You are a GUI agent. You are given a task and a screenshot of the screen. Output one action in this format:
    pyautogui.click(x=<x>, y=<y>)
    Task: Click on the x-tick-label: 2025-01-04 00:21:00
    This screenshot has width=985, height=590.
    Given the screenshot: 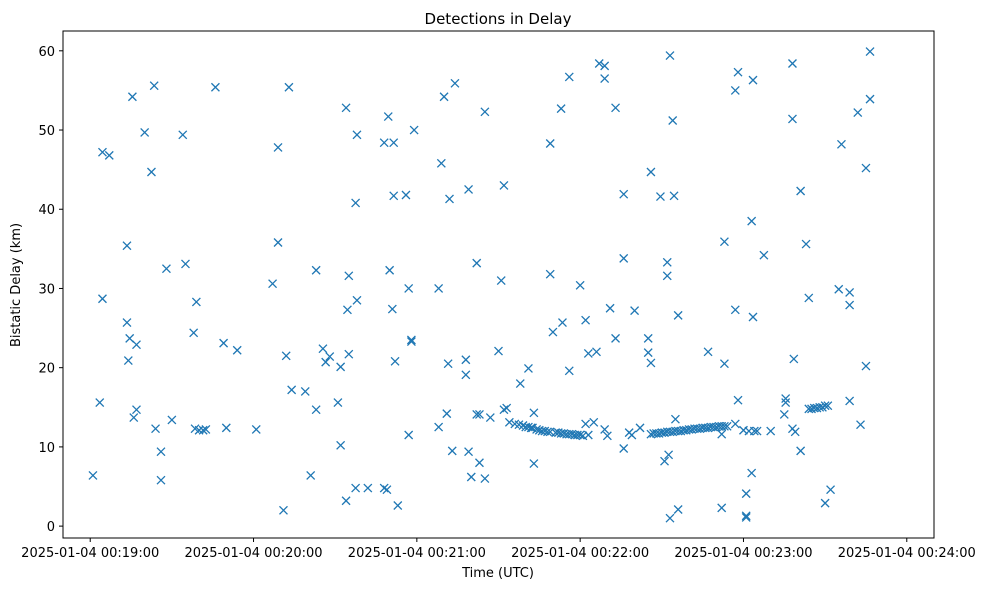 What is the action you would take?
    pyautogui.click(x=417, y=553)
    